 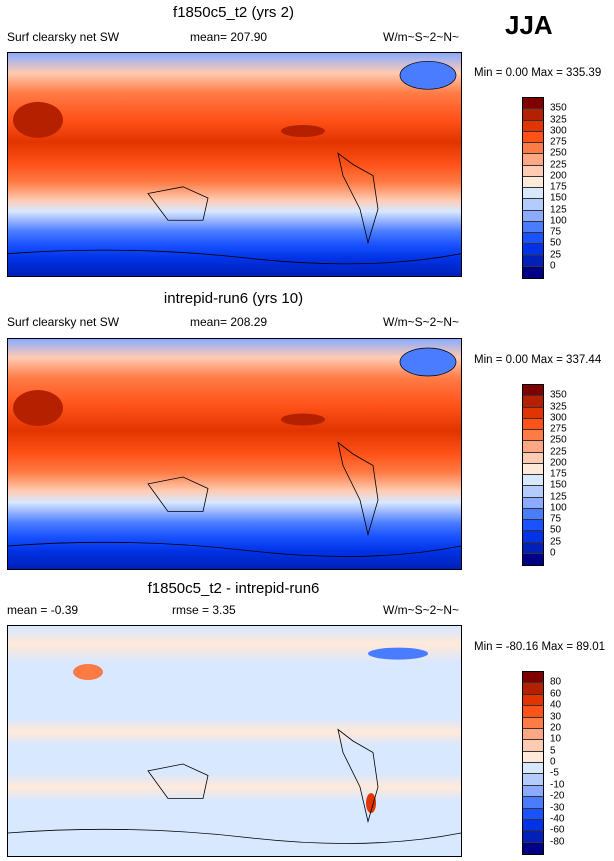 What do you see at coordinates (557, 796) in the screenshot?
I see `colorbar-tick-label: -20` at bounding box center [557, 796].